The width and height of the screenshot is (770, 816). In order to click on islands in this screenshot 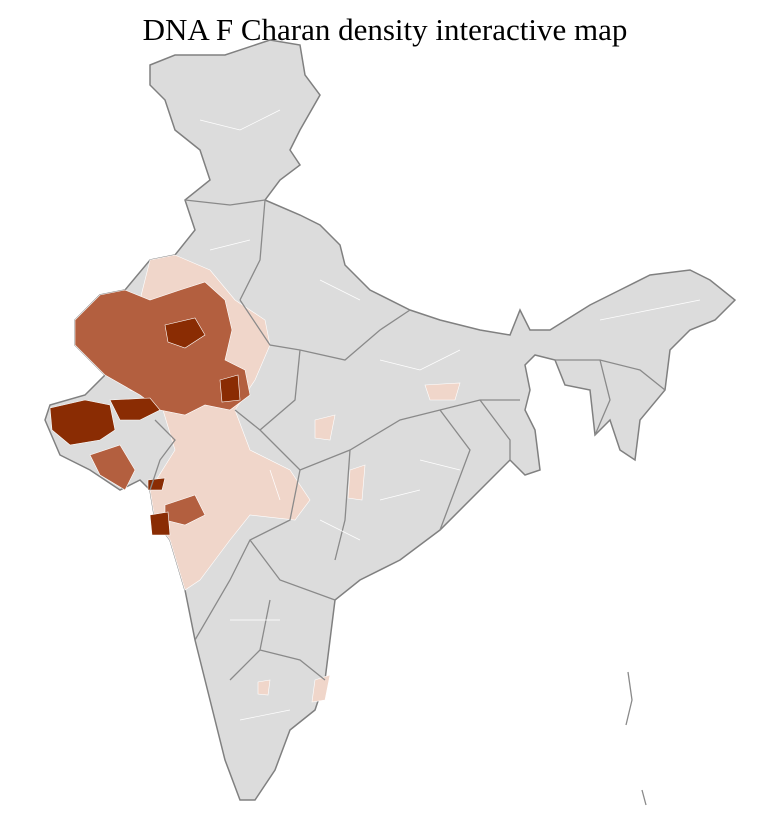, I will do `click(636, 738)`.